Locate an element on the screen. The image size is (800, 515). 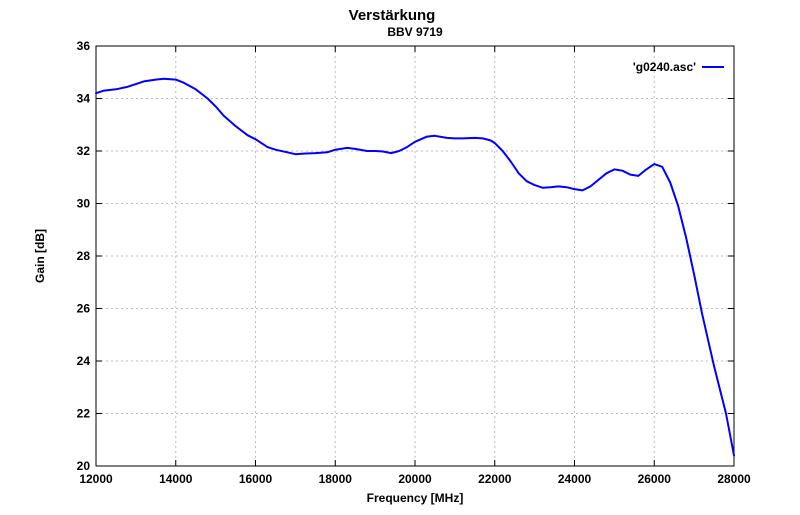
y-axis-label: Gain [dB] is located at coordinates (40, 256).